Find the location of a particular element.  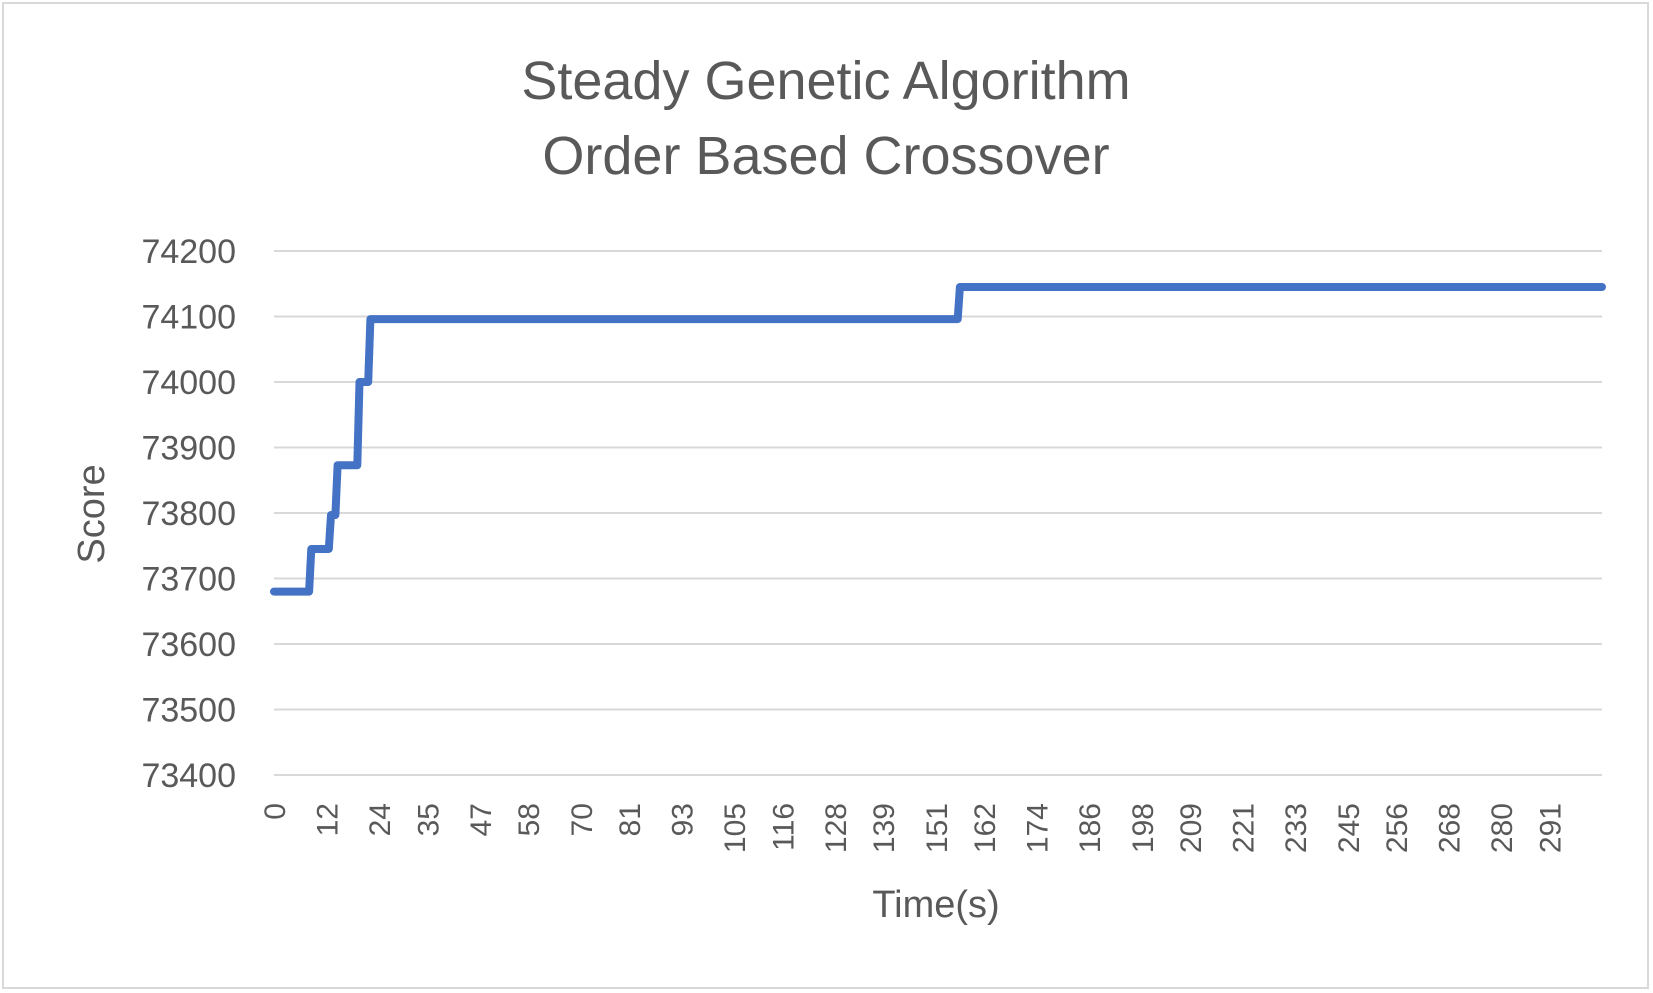

y-tick-label: 73700 is located at coordinates (188, 580).